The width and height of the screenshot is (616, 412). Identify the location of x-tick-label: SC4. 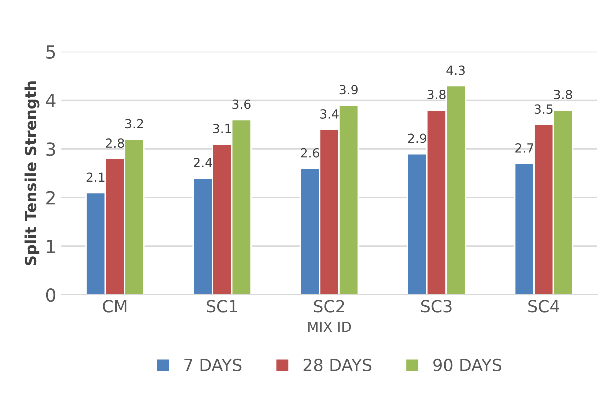
(544, 306).